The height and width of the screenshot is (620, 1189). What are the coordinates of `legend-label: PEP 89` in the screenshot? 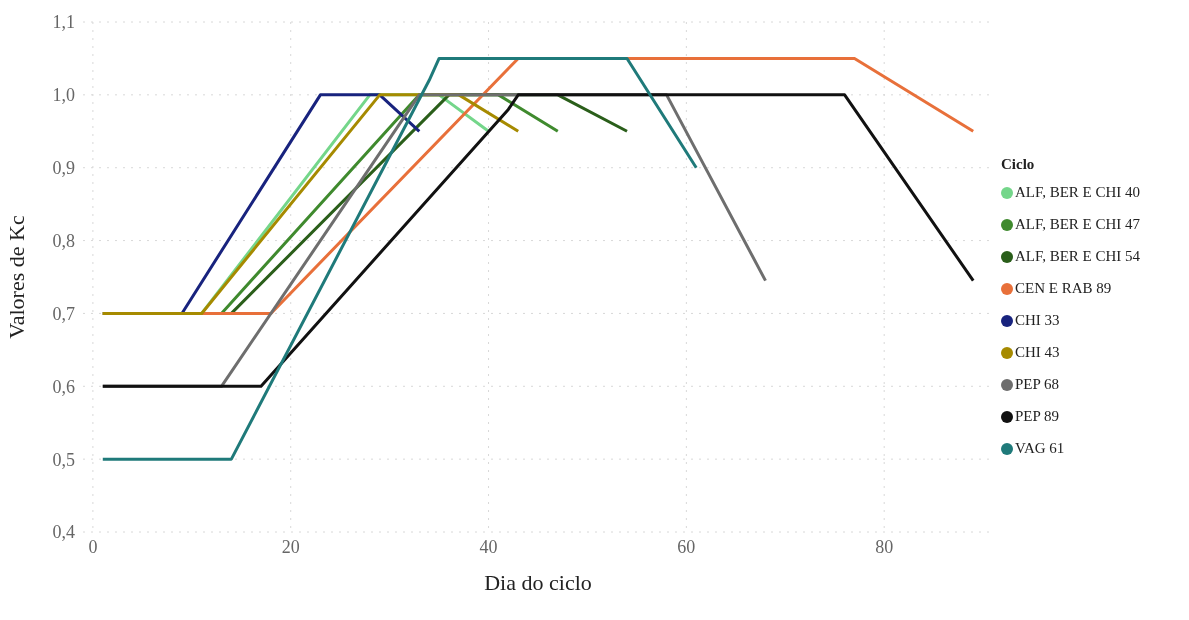 It's located at (1037, 416).